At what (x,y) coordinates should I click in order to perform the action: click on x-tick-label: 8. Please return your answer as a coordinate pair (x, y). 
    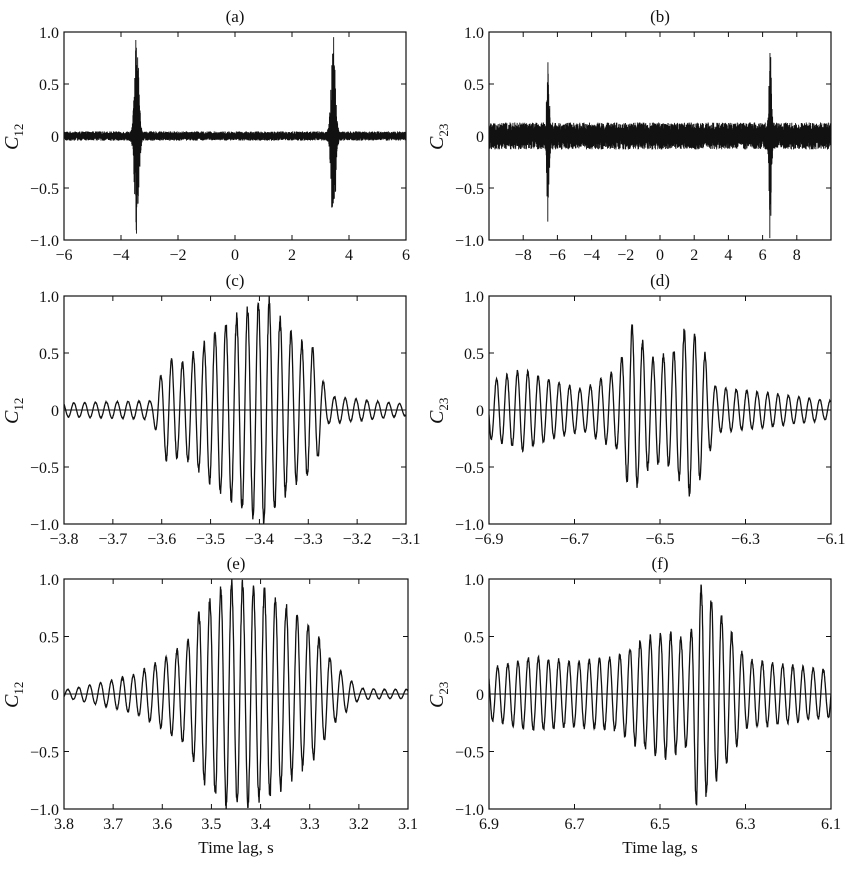
    Looking at the image, I should click on (797, 255).